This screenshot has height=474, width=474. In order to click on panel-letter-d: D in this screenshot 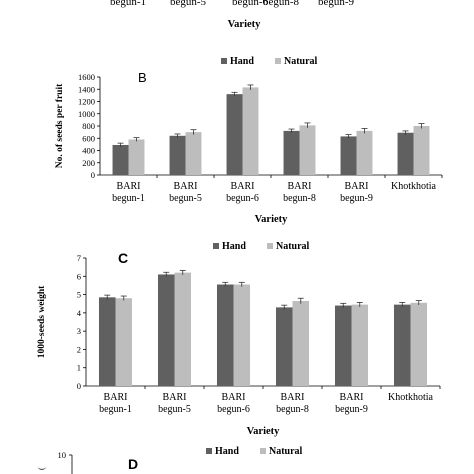, I will do `click(133, 464)`.